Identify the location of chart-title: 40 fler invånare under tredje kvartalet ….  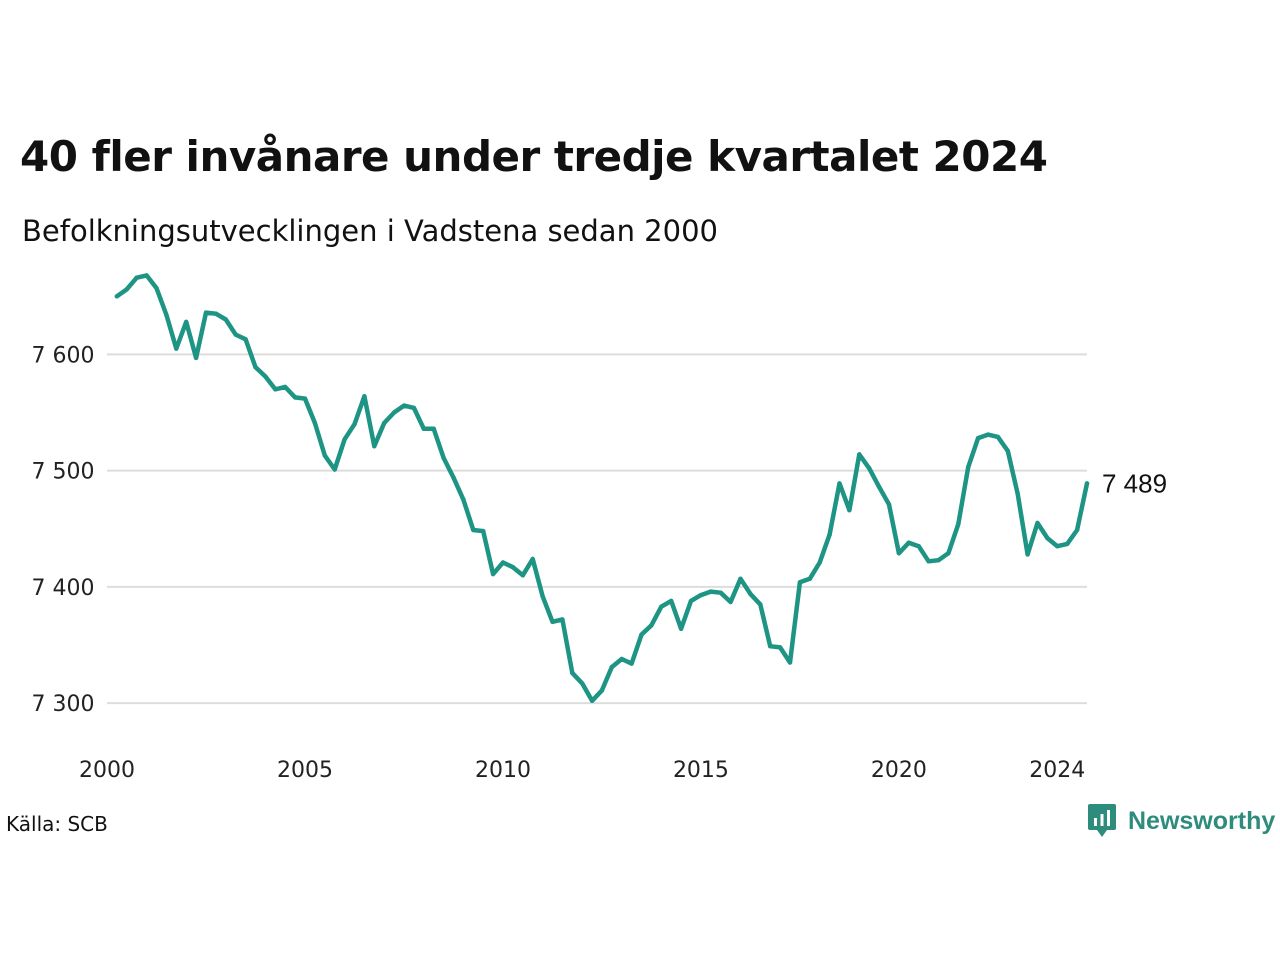
(534, 156).